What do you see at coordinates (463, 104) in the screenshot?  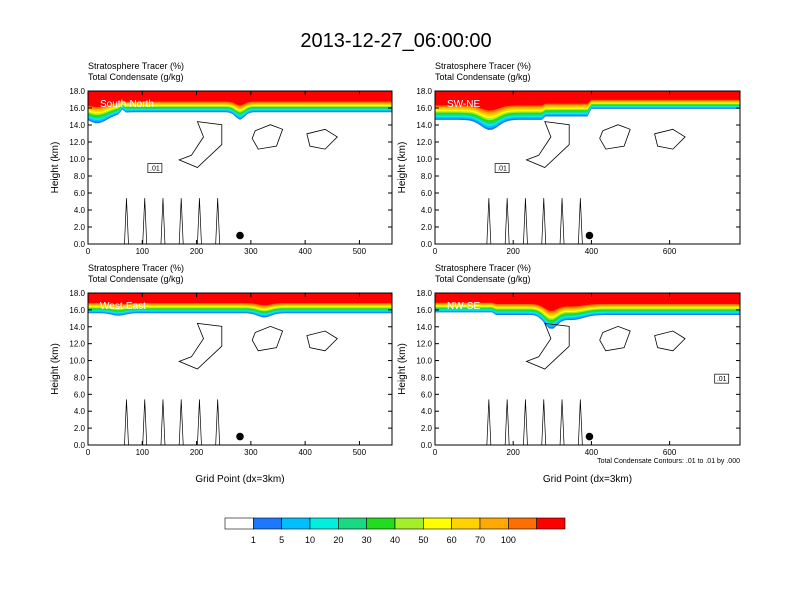 I see `panel-label: SW-NE` at bounding box center [463, 104].